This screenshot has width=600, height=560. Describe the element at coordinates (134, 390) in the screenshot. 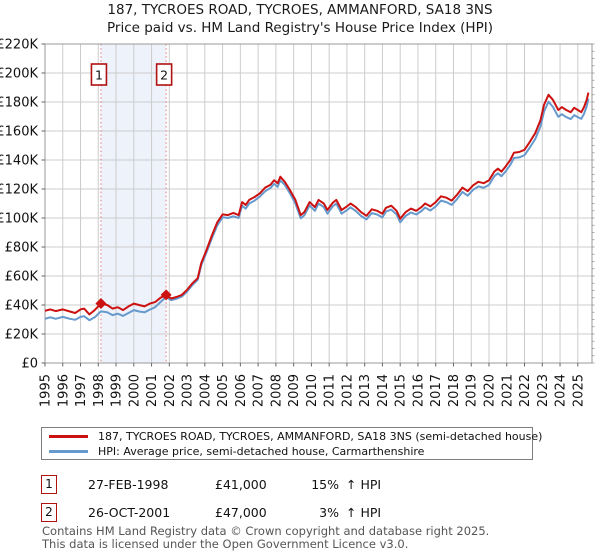

I see `x-axis-label: 2000` at that location.